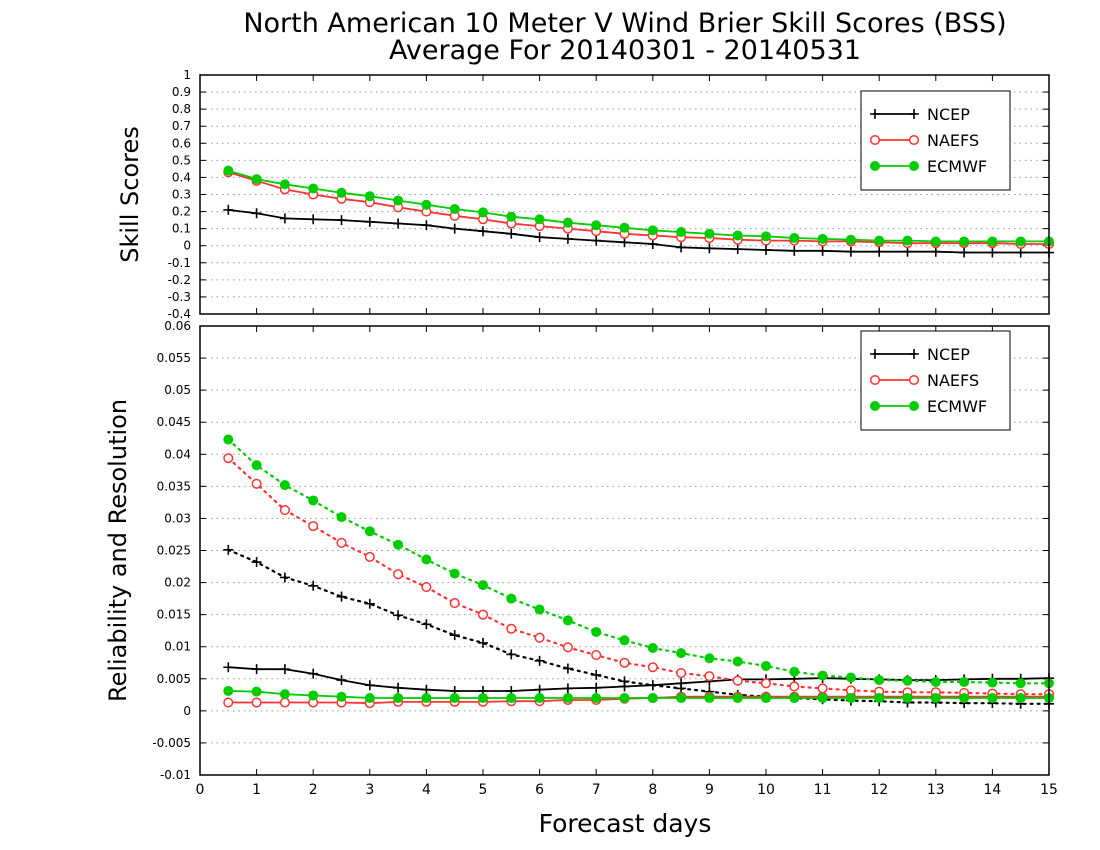 The width and height of the screenshot is (1100, 850). What do you see at coordinates (174, 422) in the screenshot?
I see `bottom-y-tick-label: 0.045` at bounding box center [174, 422].